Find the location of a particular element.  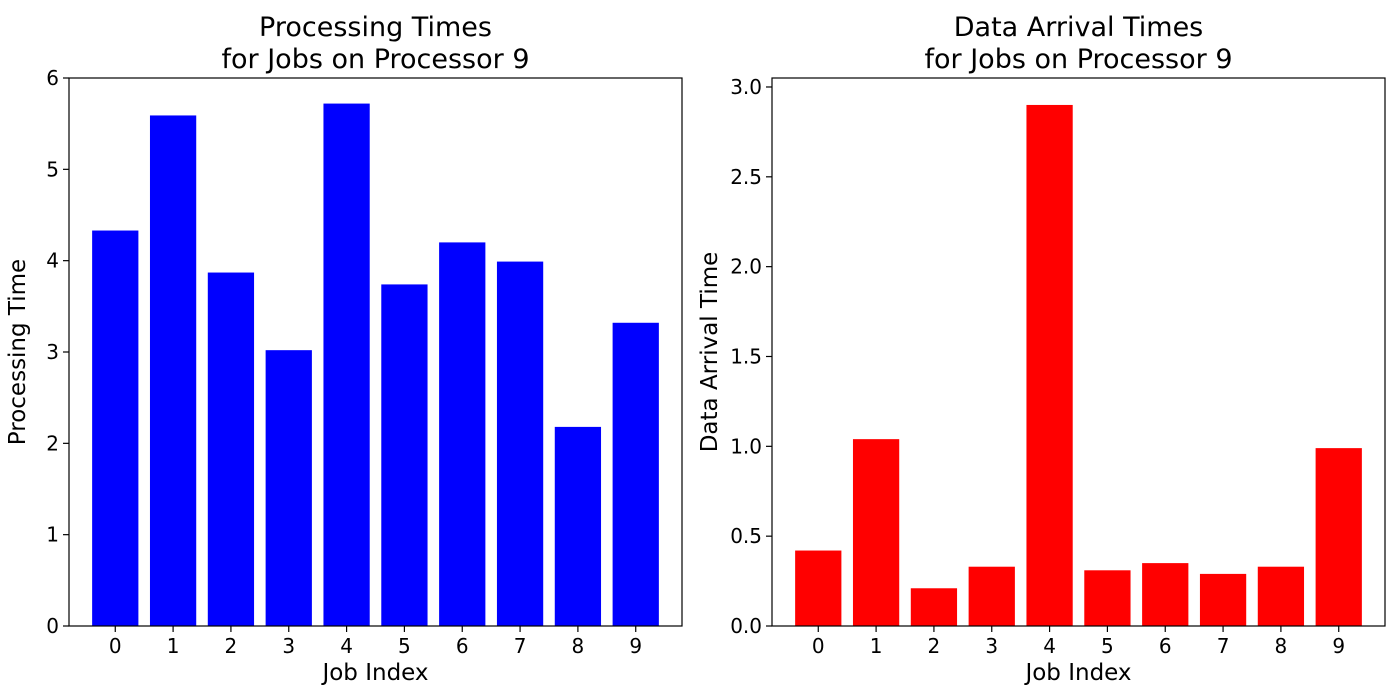

chart-title-line-0: Processing Times is located at coordinates (375, 27).